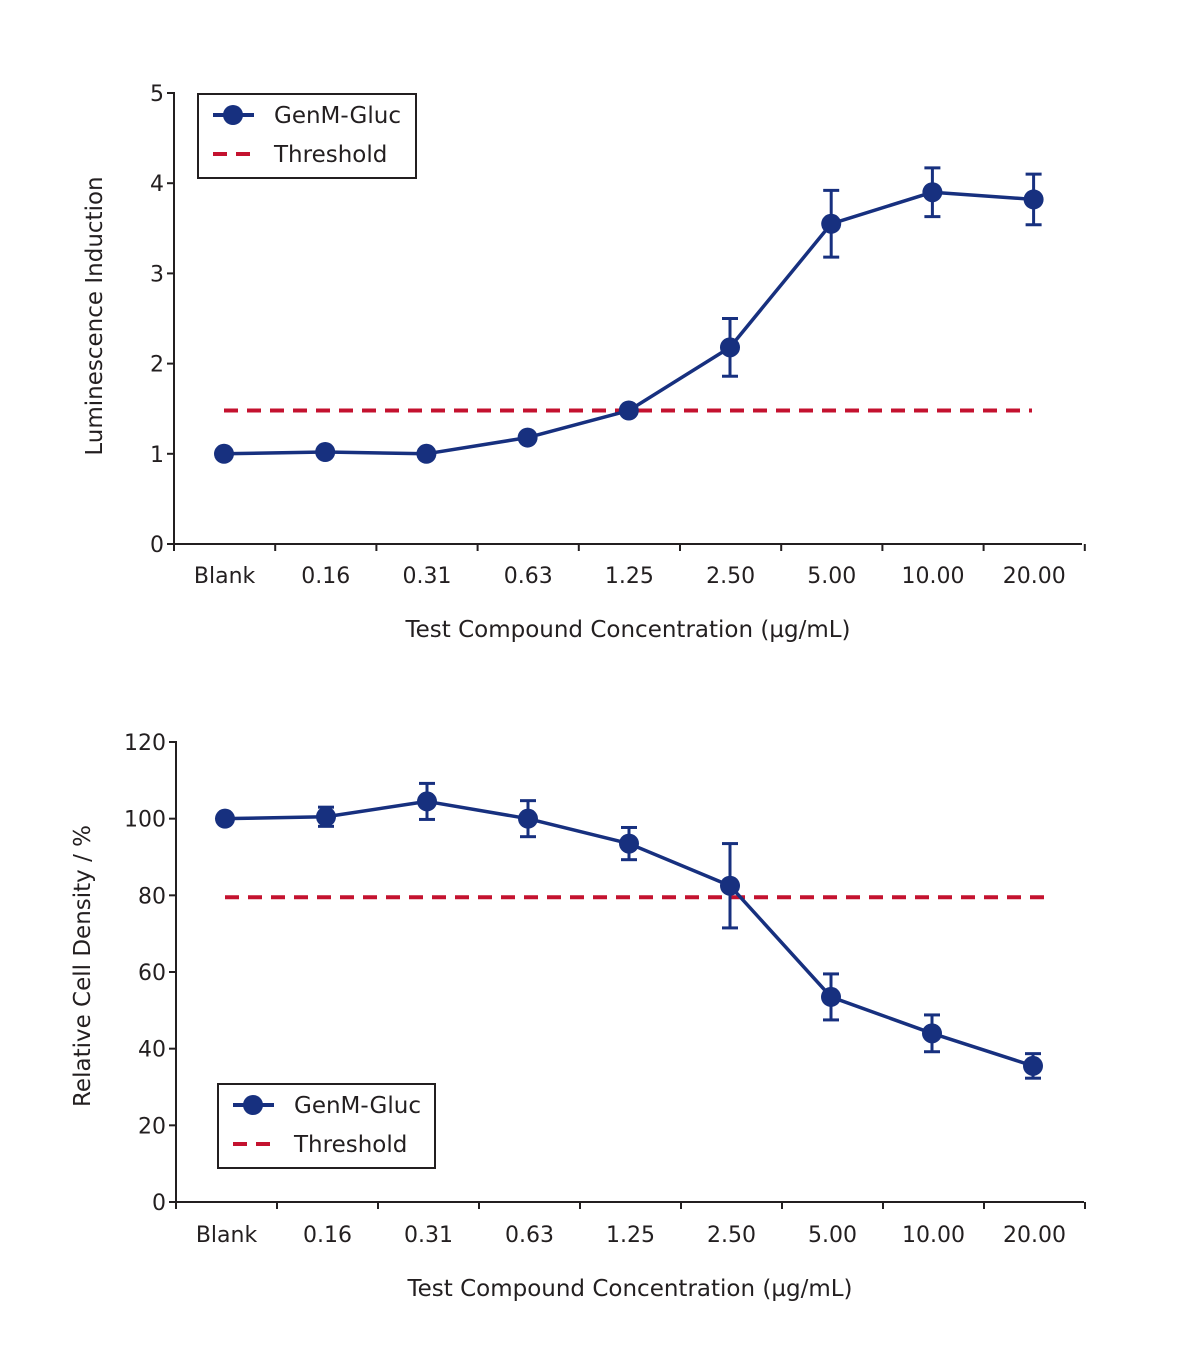 Image resolution: width=1200 pixels, height=1371 pixels. I want to click on y-tick-label: 3, so click(157, 274).